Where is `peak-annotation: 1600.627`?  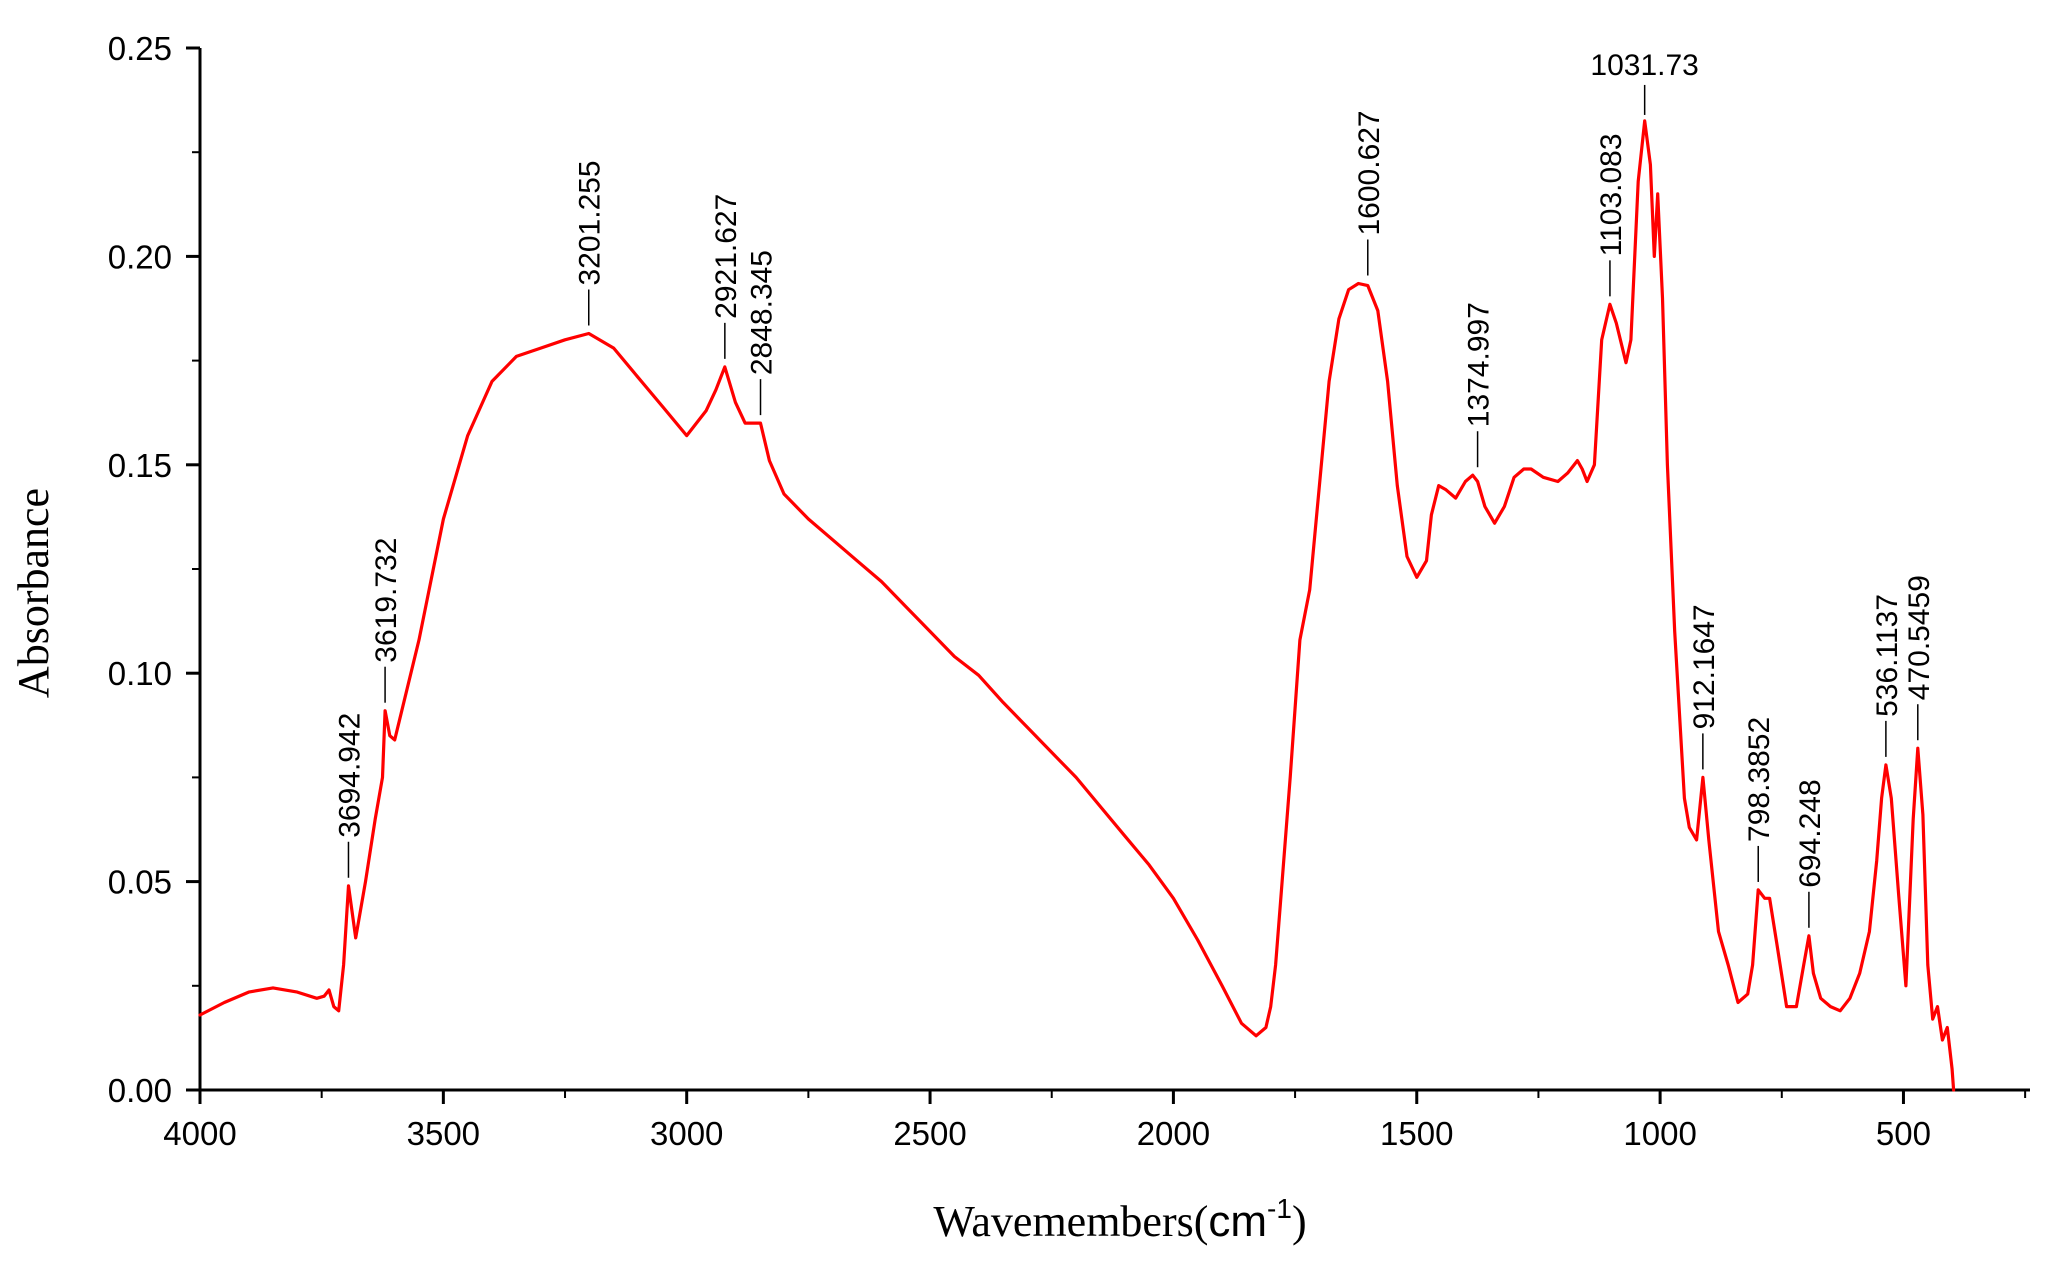
peak-annotation: 1600.627 is located at coordinates (1369, 193).